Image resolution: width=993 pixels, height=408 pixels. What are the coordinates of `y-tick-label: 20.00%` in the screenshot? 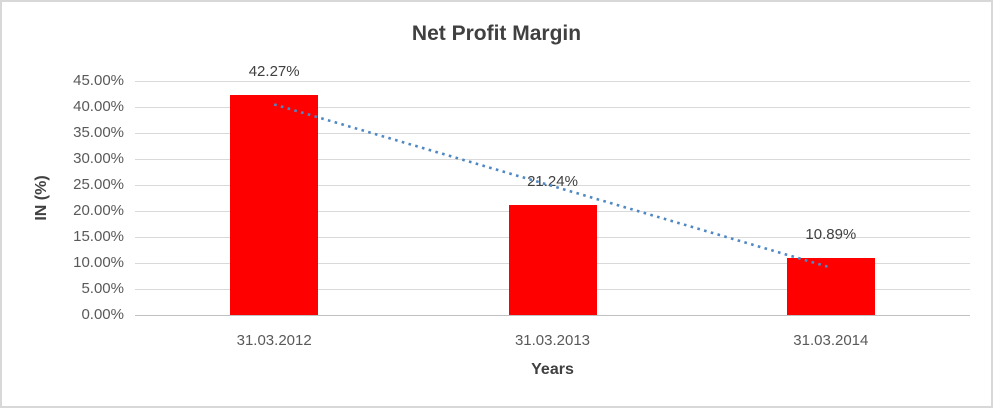 It's located at (98, 210).